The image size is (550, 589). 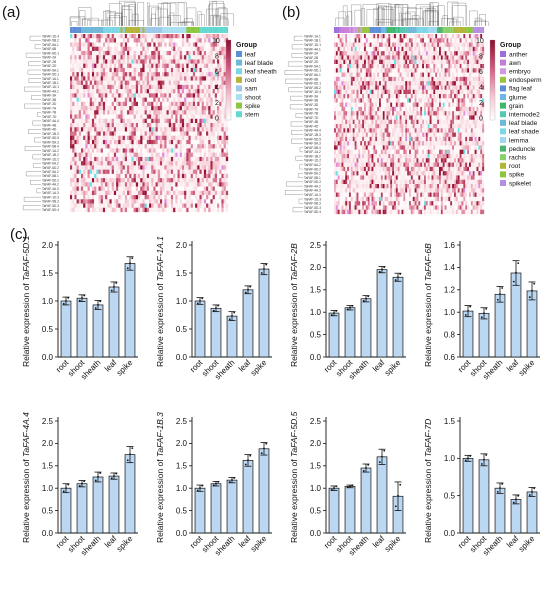 I want to click on group-legend-label: awn, so click(x=515, y=63).